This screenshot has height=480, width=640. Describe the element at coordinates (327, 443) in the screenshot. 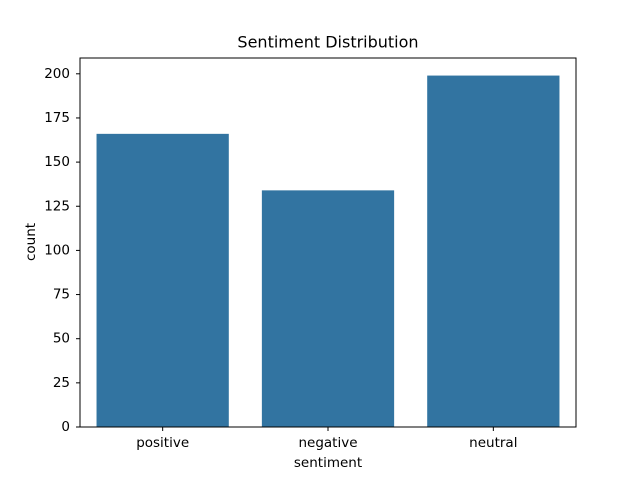

I see `x-tick-label: negative` at that location.